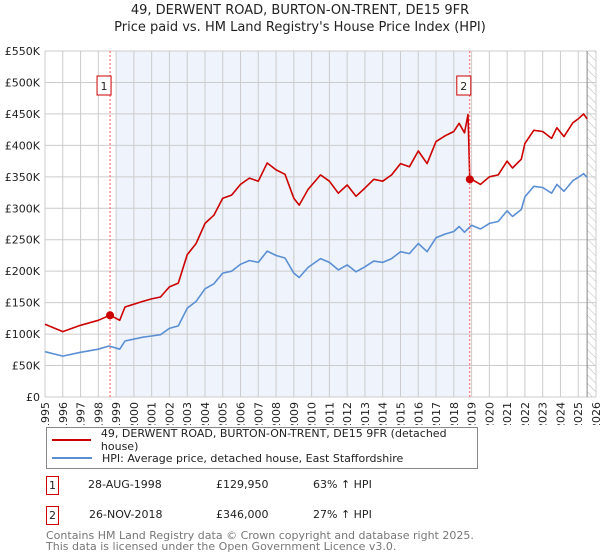 The image size is (600, 560). I want to click on y-tick-label: £150K, so click(23, 303).